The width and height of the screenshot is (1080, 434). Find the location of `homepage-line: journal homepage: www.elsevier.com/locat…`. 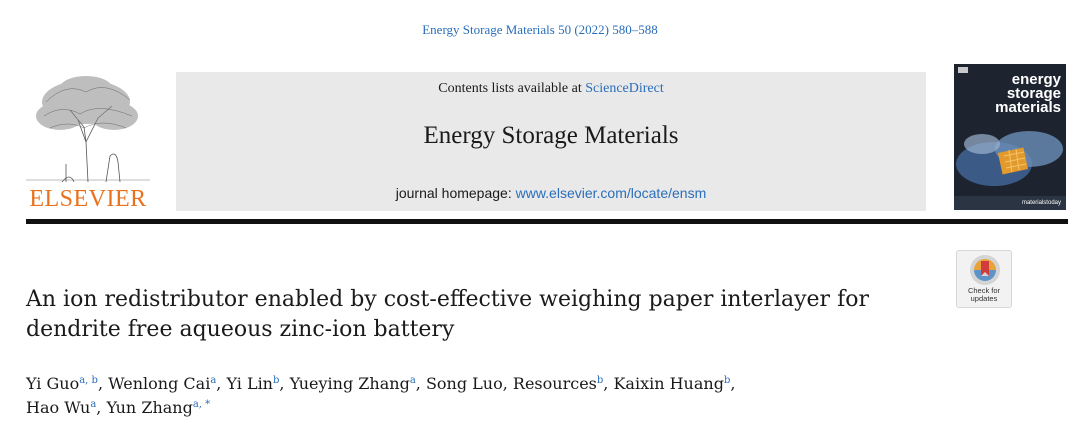

homepage-line: journal homepage: www.elsevier.com/locat… is located at coordinates (551, 193).